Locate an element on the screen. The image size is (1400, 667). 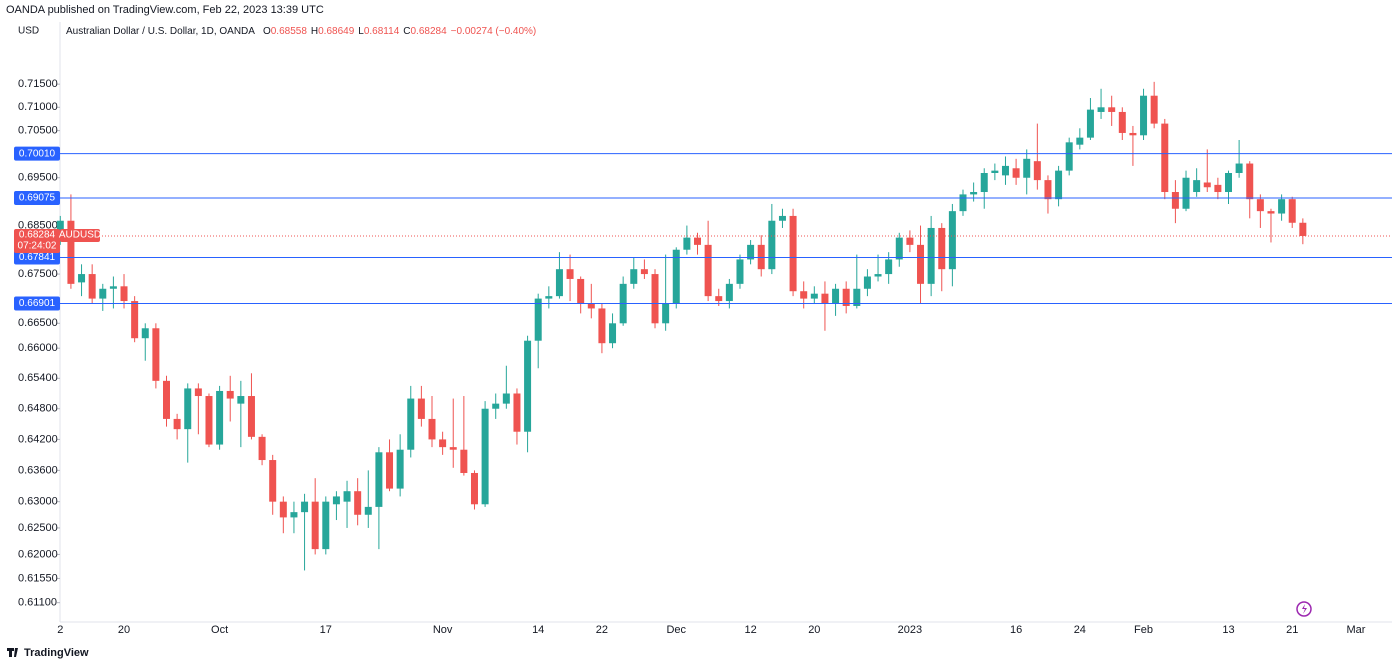
y-tick-label: 0.71000 is located at coordinates (38, 107).